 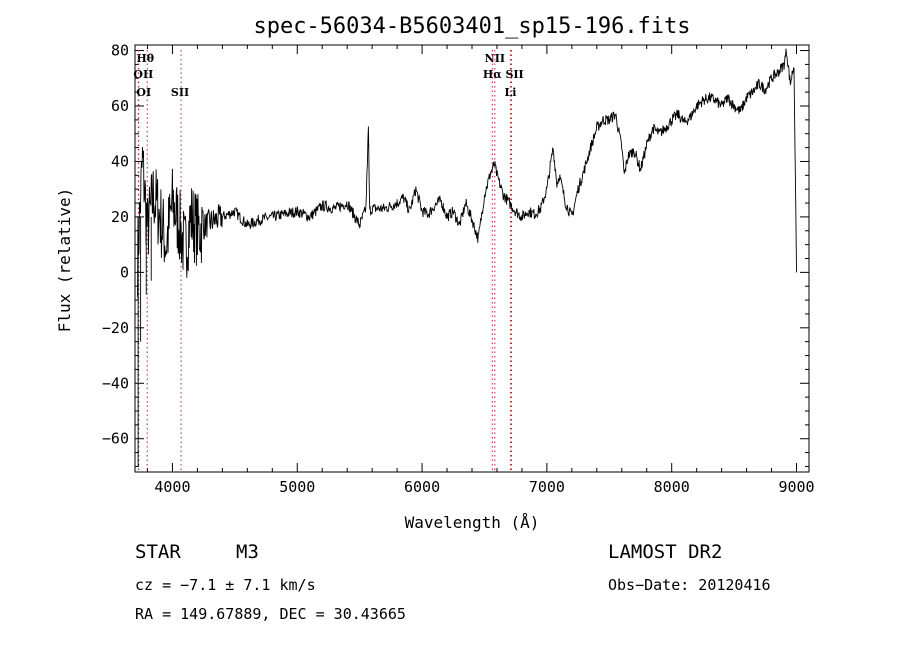 What do you see at coordinates (270, 614) in the screenshot?
I see `coordinates: RA = 149.67889, DEC = 30.43665` at bounding box center [270, 614].